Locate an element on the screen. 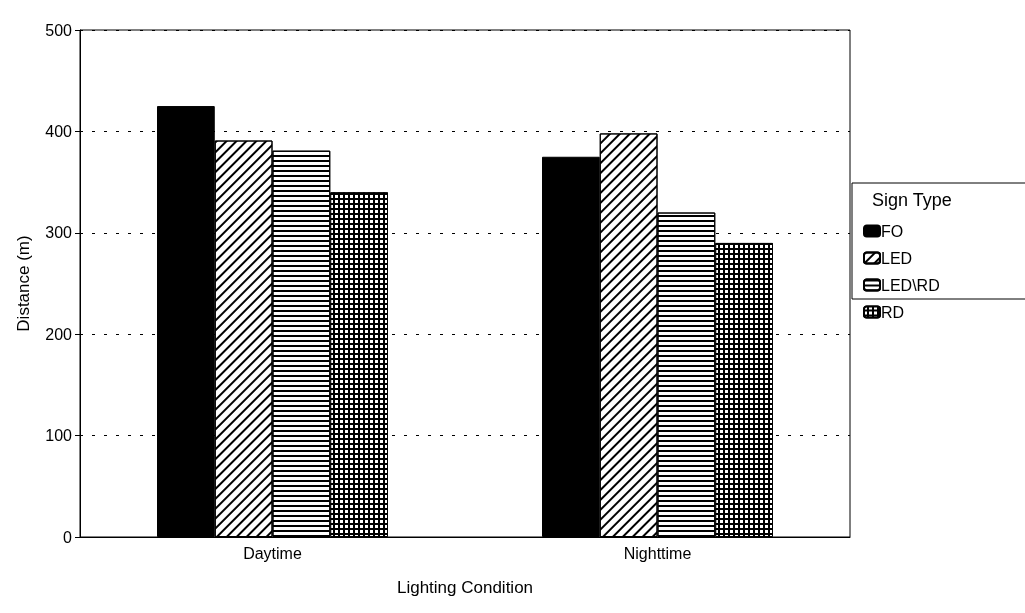  x-axis-title: Lighting Condition is located at coordinates (465, 587).